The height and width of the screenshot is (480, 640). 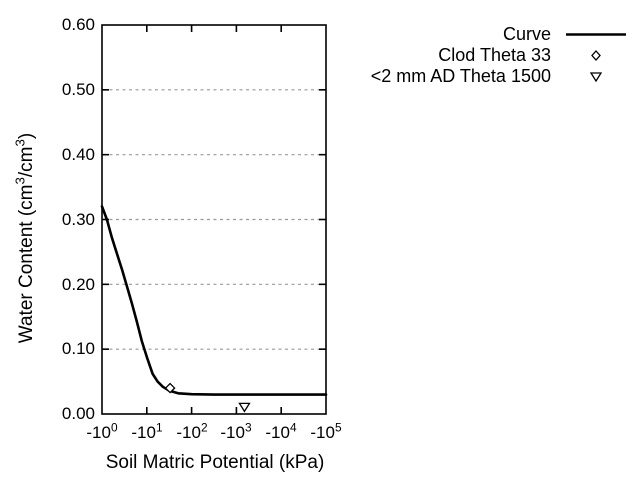 I want to click on y-tick-label: 0.00, so click(x=78, y=413).